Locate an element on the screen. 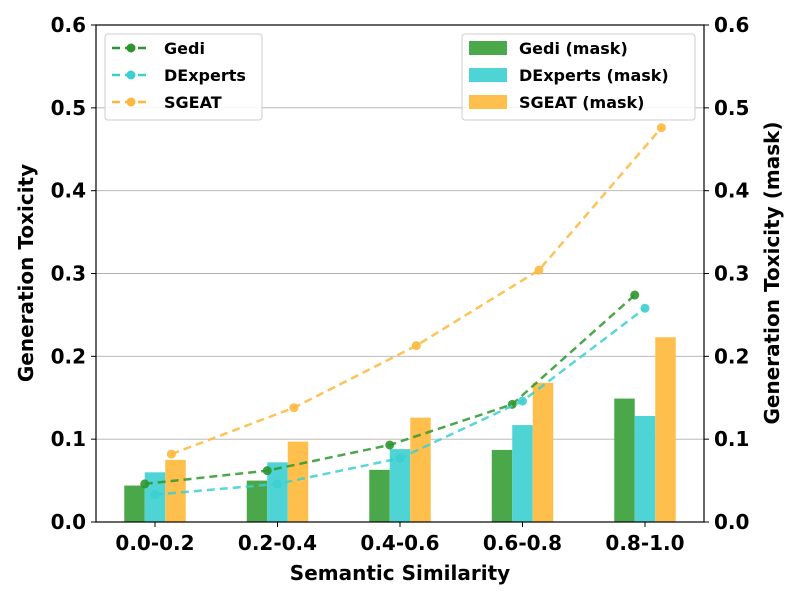 The image size is (800, 600). y-tick-label-left: 0.2 is located at coordinates (68, 356).